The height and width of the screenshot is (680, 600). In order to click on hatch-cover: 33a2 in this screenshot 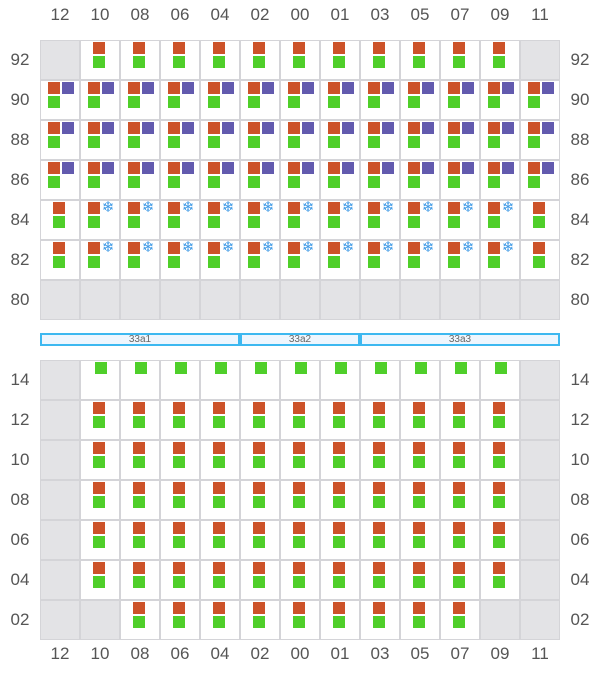, I will do `click(300, 339)`.